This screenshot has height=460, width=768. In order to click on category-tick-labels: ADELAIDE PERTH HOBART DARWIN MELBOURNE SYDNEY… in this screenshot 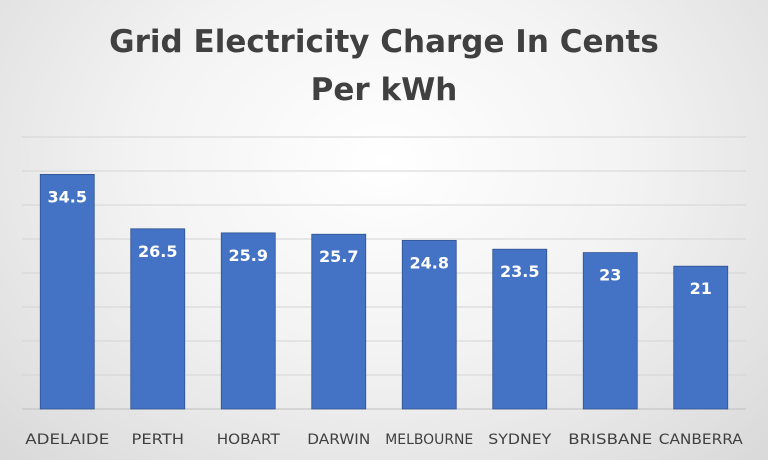, I will do `click(384, 440)`.